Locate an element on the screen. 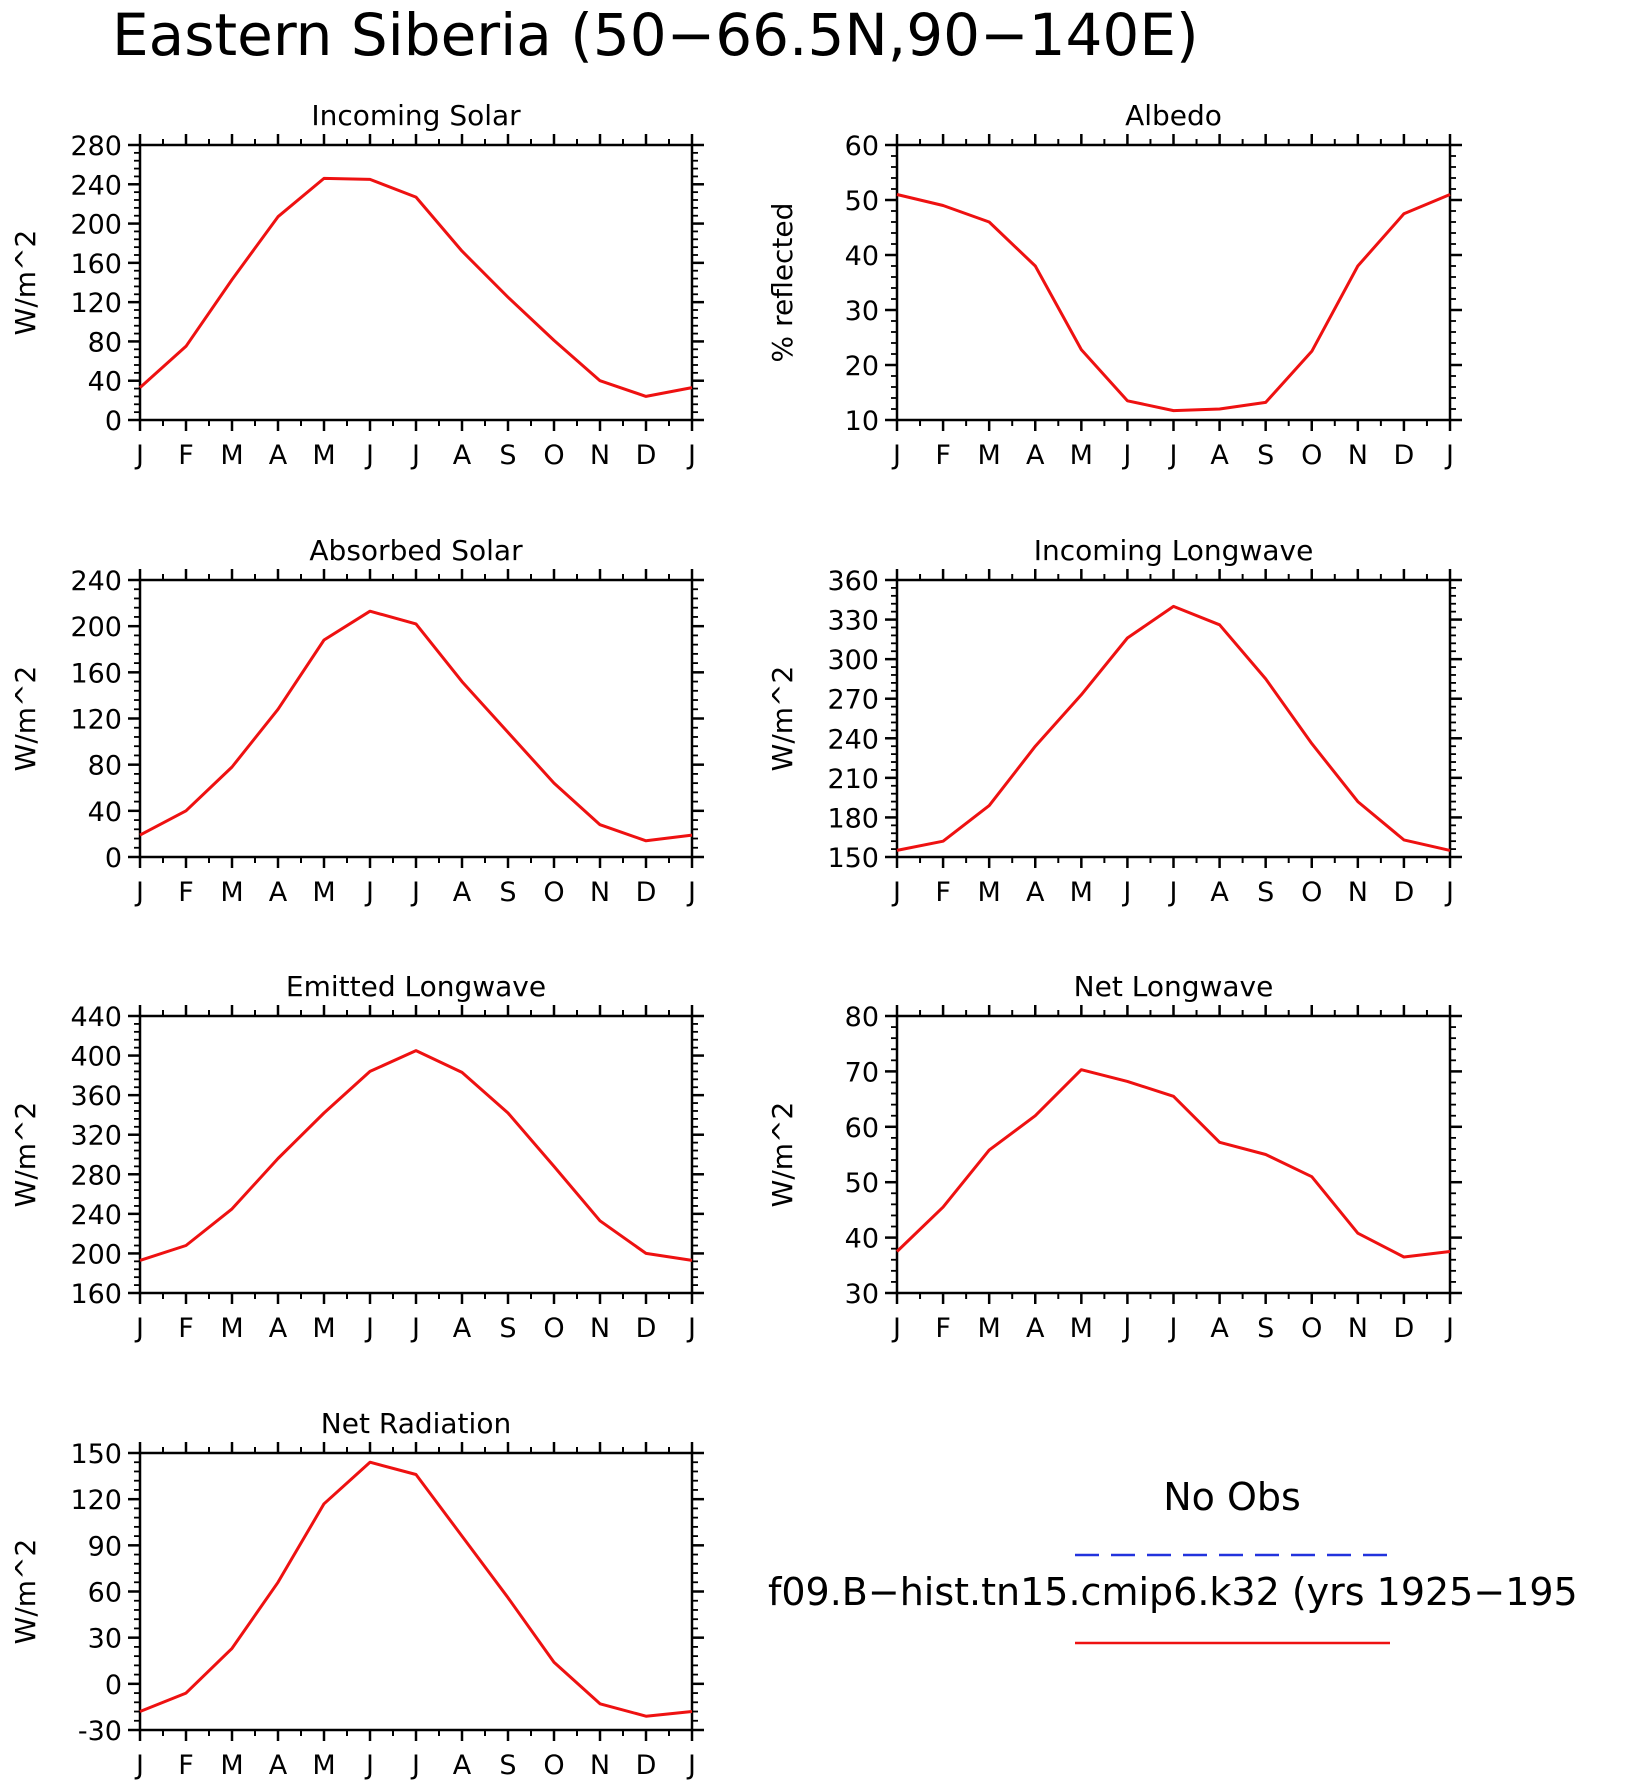 The width and height of the screenshot is (1650, 1783). panel-title: Albedo is located at coordinates (1173, 115).